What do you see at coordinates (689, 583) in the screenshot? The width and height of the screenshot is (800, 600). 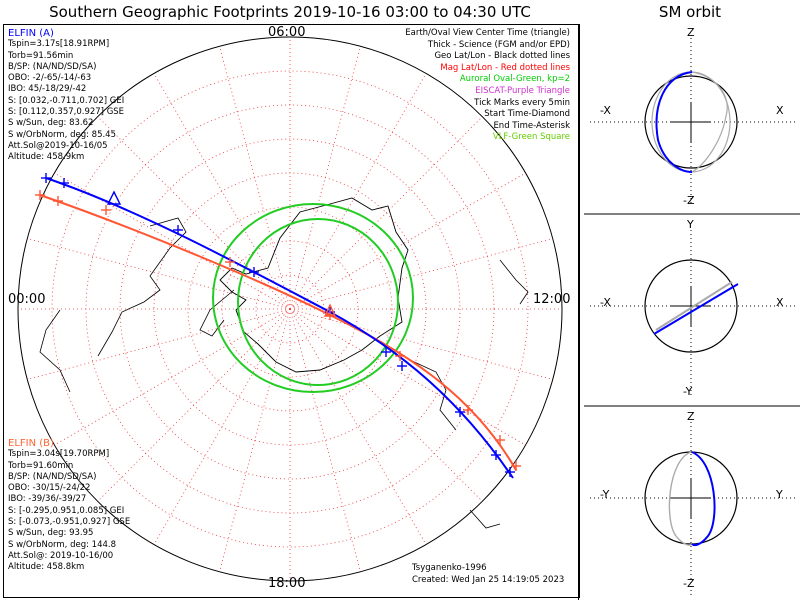 I see `orbit-yz-bottom: -Z` at bounding box center [689, 583].